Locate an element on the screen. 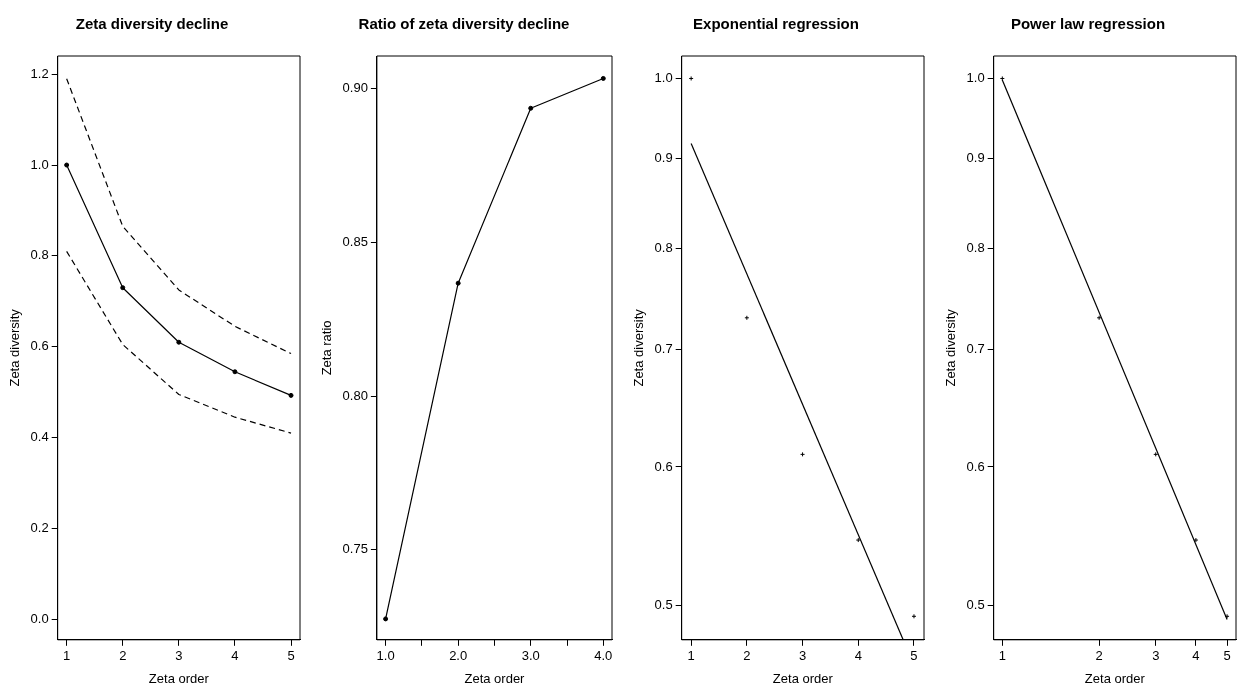 The image size is (1251, 695). y-tick-label: 0.75 is located at coordinates (355, 549).